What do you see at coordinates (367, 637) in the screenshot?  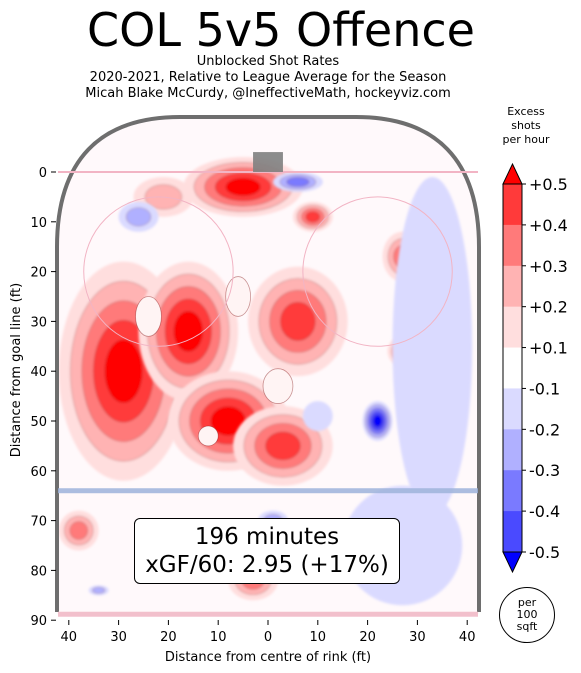 I see `x-tick-label-6: 20` at bounding box center [367, 637].